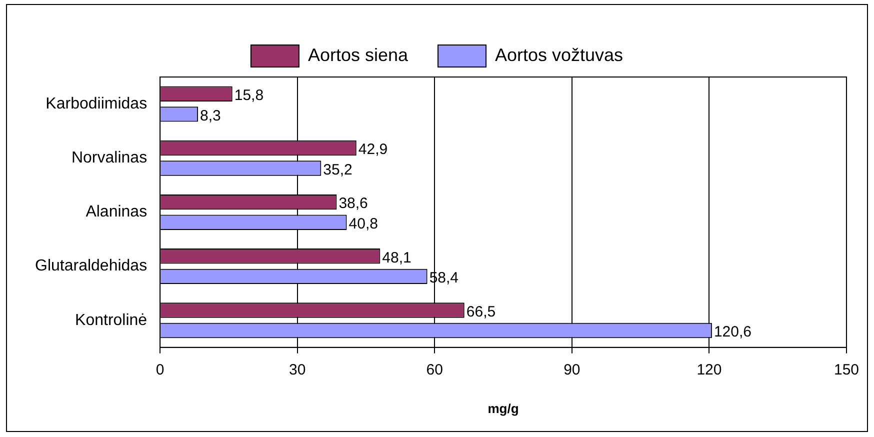 The width and height of the screenshot is (874, 437). Describe the element at coordinates (91, 266) in the screenshot. I see `y-tick-label: Glutaraldehidas` at that location.